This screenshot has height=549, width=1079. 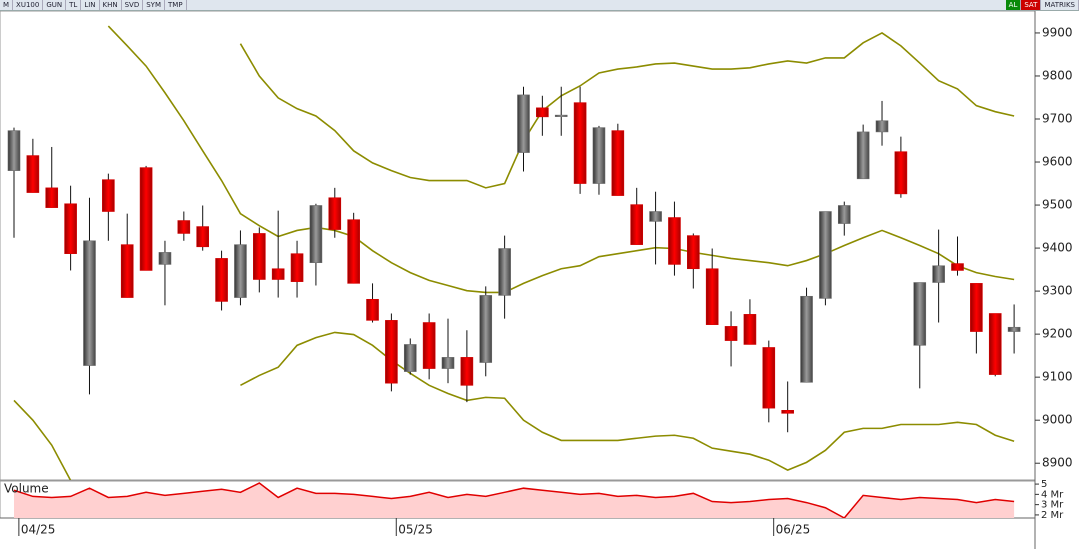 I want to click on toolbar-item: GUN, so click(x=55, y=5).